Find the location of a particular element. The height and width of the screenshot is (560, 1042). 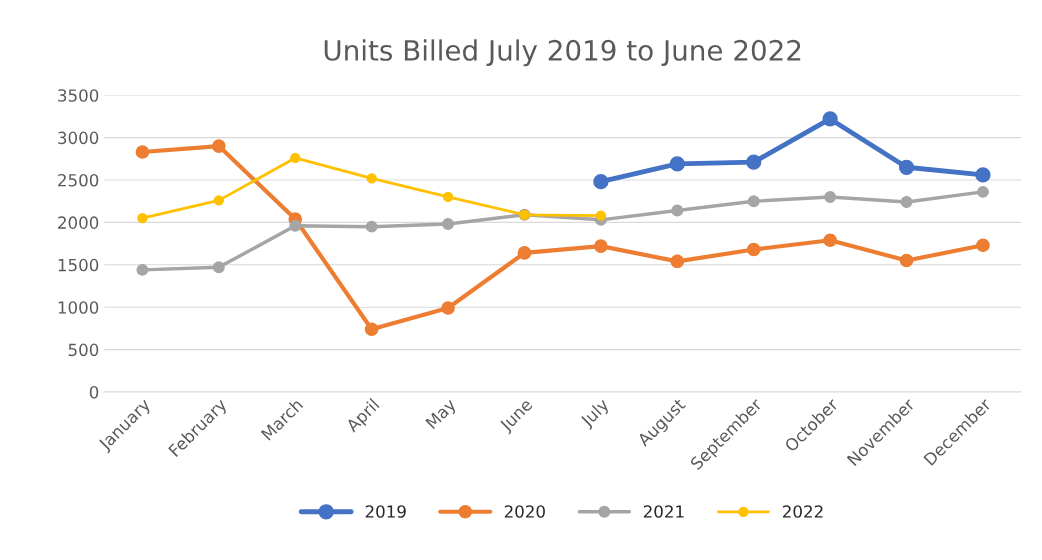

chart-title: Units Billed July 2019 to June 2022 is located at coordinates (562, 53).